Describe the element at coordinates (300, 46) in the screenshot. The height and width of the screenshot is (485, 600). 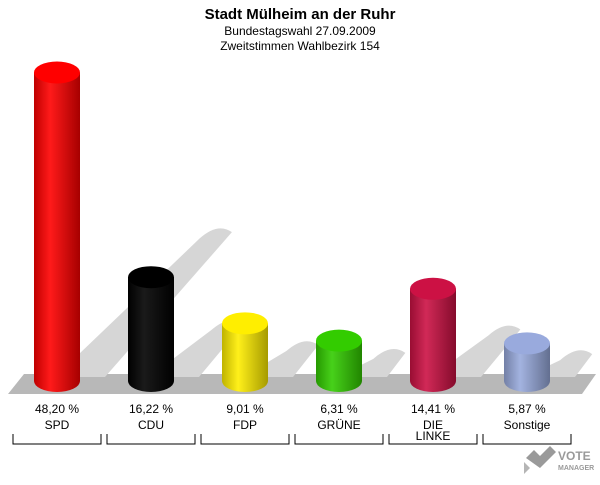
I see `chart-subtitle-district: Zweitstimmen Wahlbezirk 154` at that location.